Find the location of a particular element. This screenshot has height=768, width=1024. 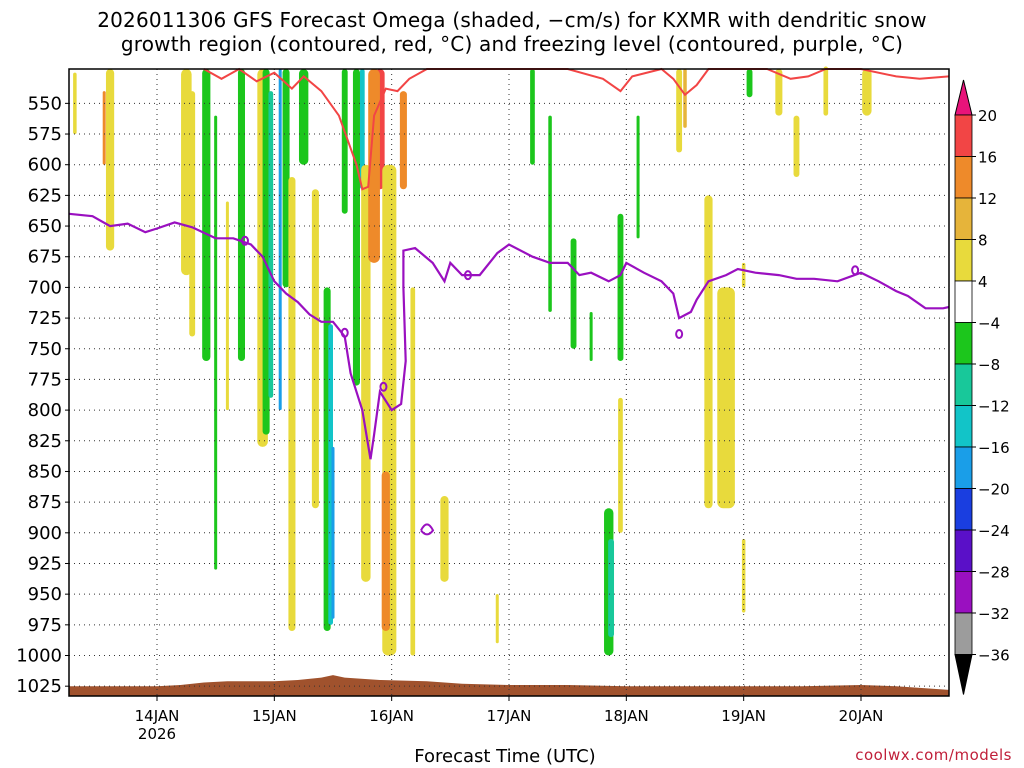

y-tick-label-7: 725 is located at coordinates (45, 318).